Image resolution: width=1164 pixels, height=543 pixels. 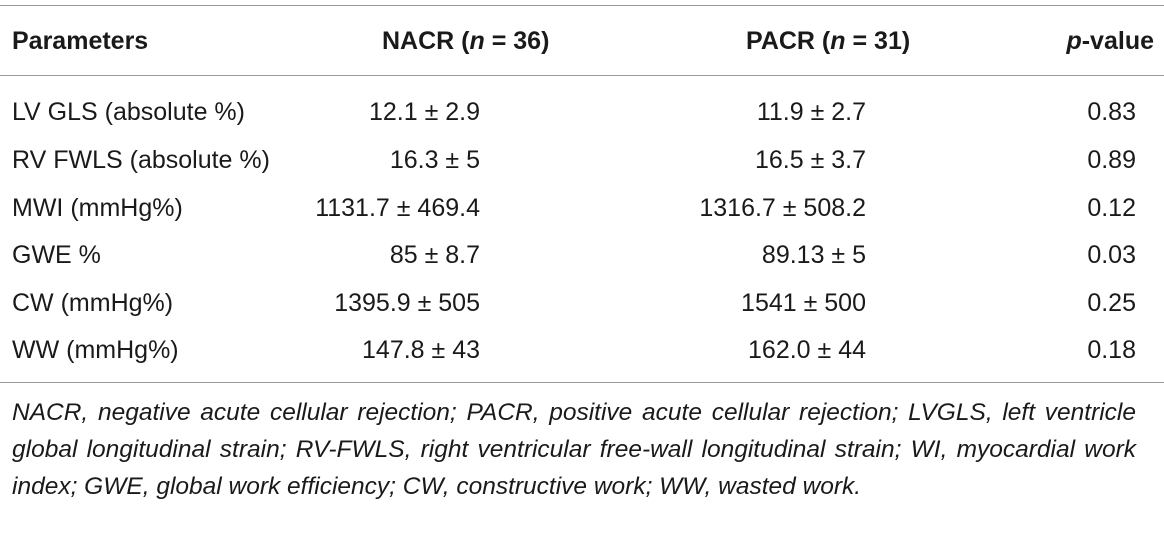 I want to click on header-parameters: Parameters, so click(x=80, y=41).